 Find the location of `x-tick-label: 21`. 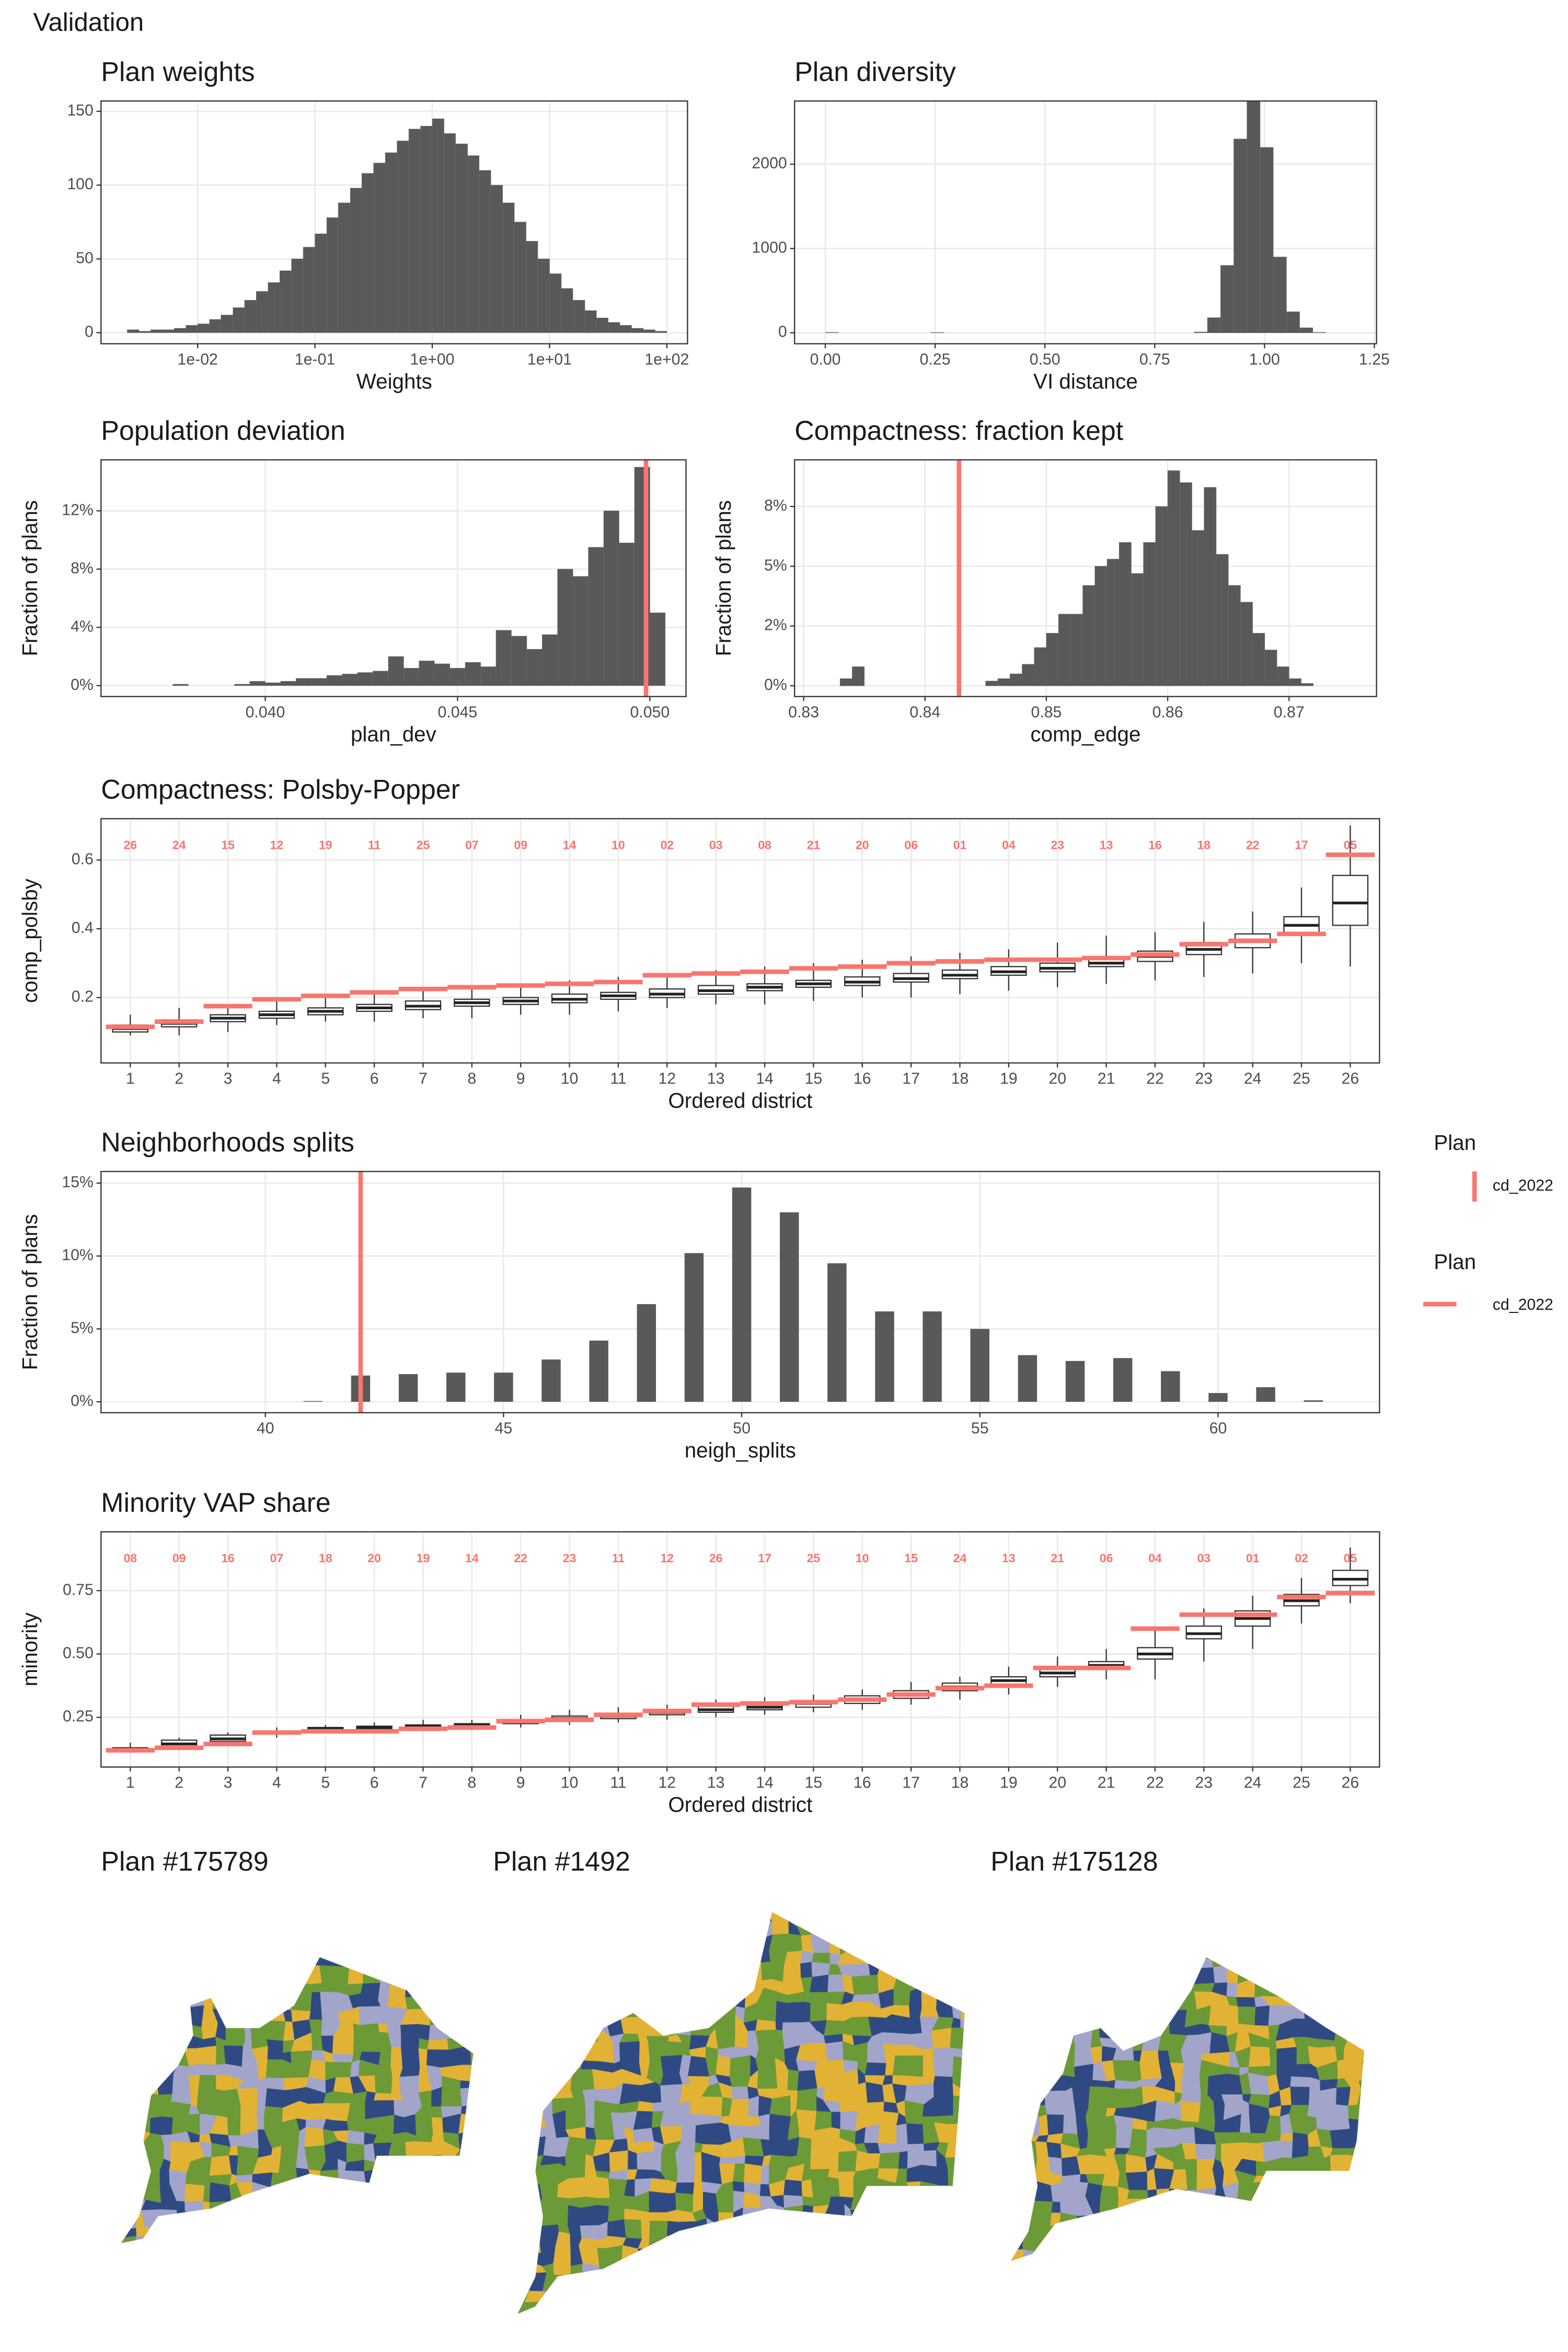

x-tick-label: 21 is located at coordinates (1106, 1783).